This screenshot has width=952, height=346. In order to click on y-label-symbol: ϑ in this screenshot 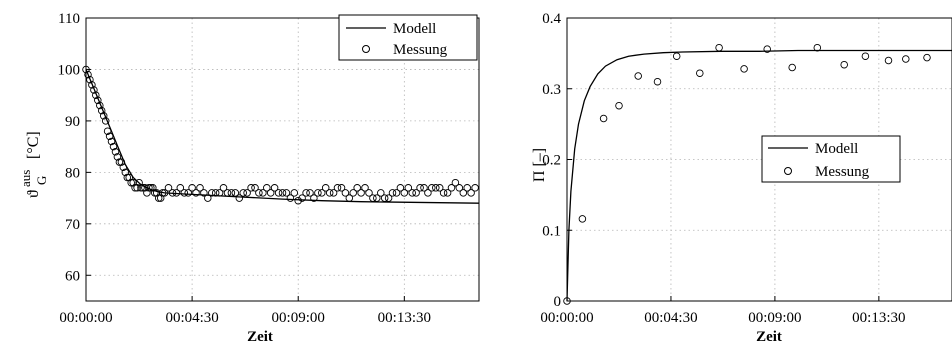, I will do `click(33, 194)`.